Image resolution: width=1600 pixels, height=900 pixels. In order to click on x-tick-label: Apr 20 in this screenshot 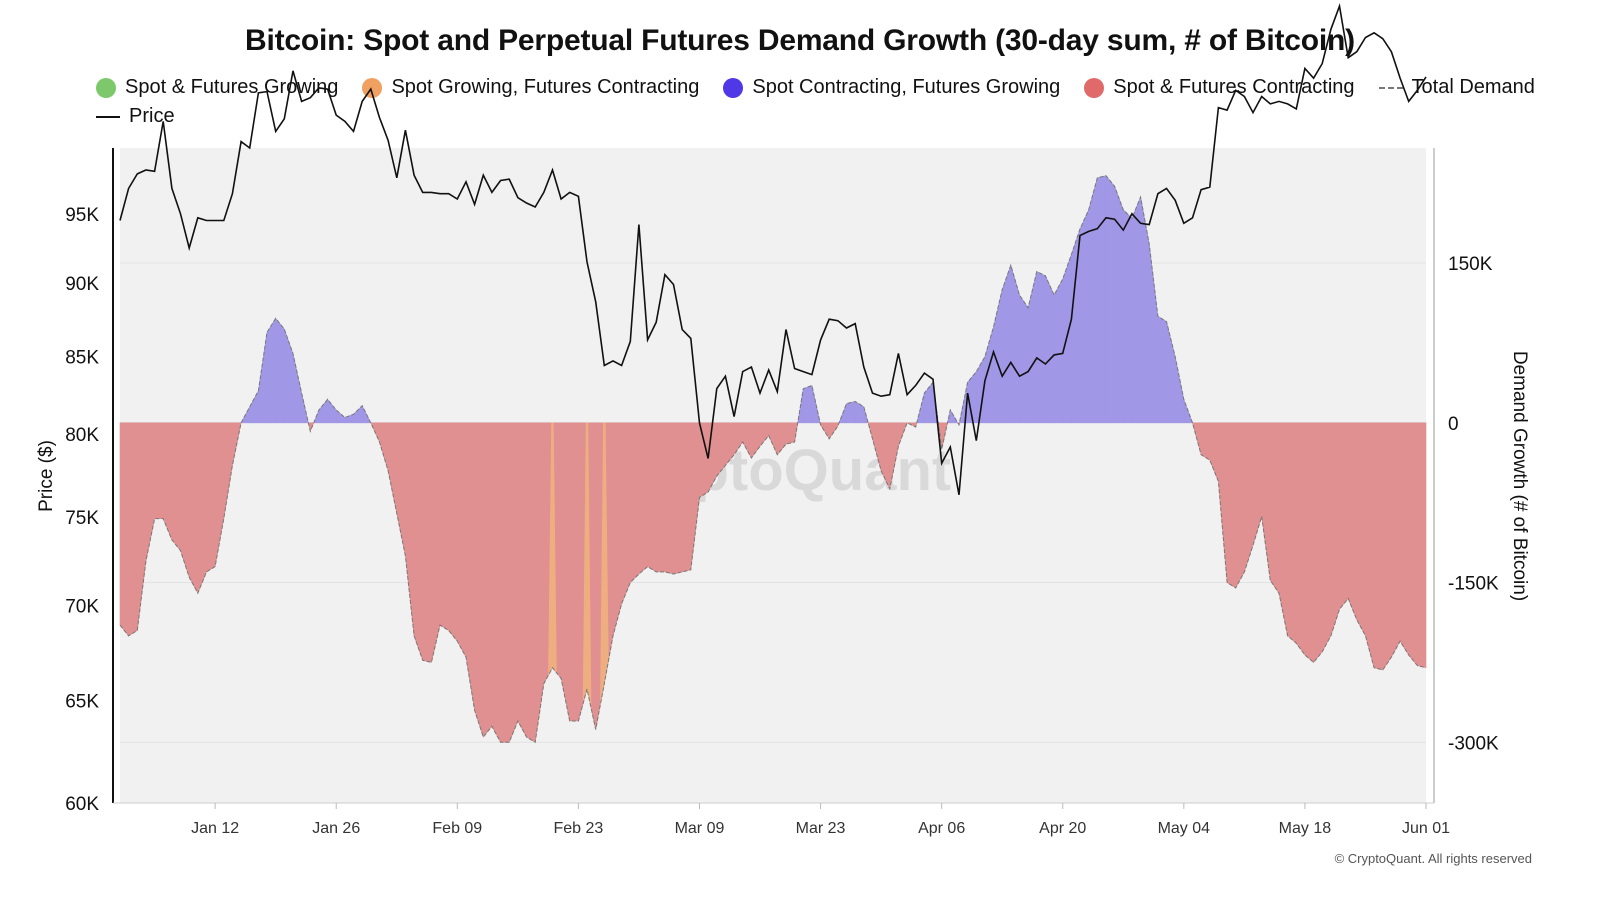, I will do `click(1062, 828)`.